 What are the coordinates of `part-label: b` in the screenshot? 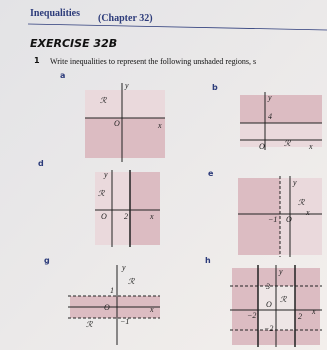 It's located at (215, 87).